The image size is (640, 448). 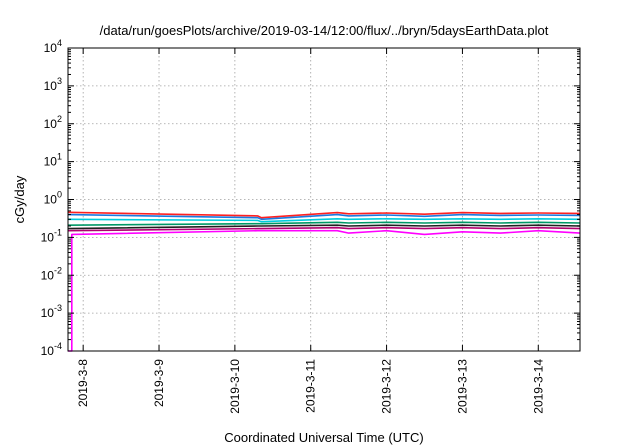 What do you see at coordinates (51, 349) in the screenshot?
I see `y-tick-label: 10⁻⁴` at bounding box center [51, 349].